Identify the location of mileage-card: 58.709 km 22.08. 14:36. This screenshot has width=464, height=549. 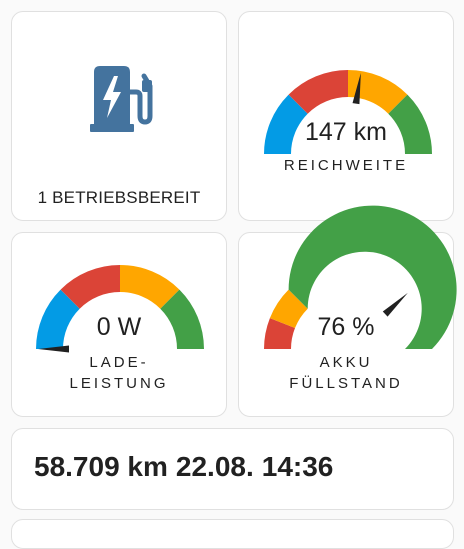
(232, 469).